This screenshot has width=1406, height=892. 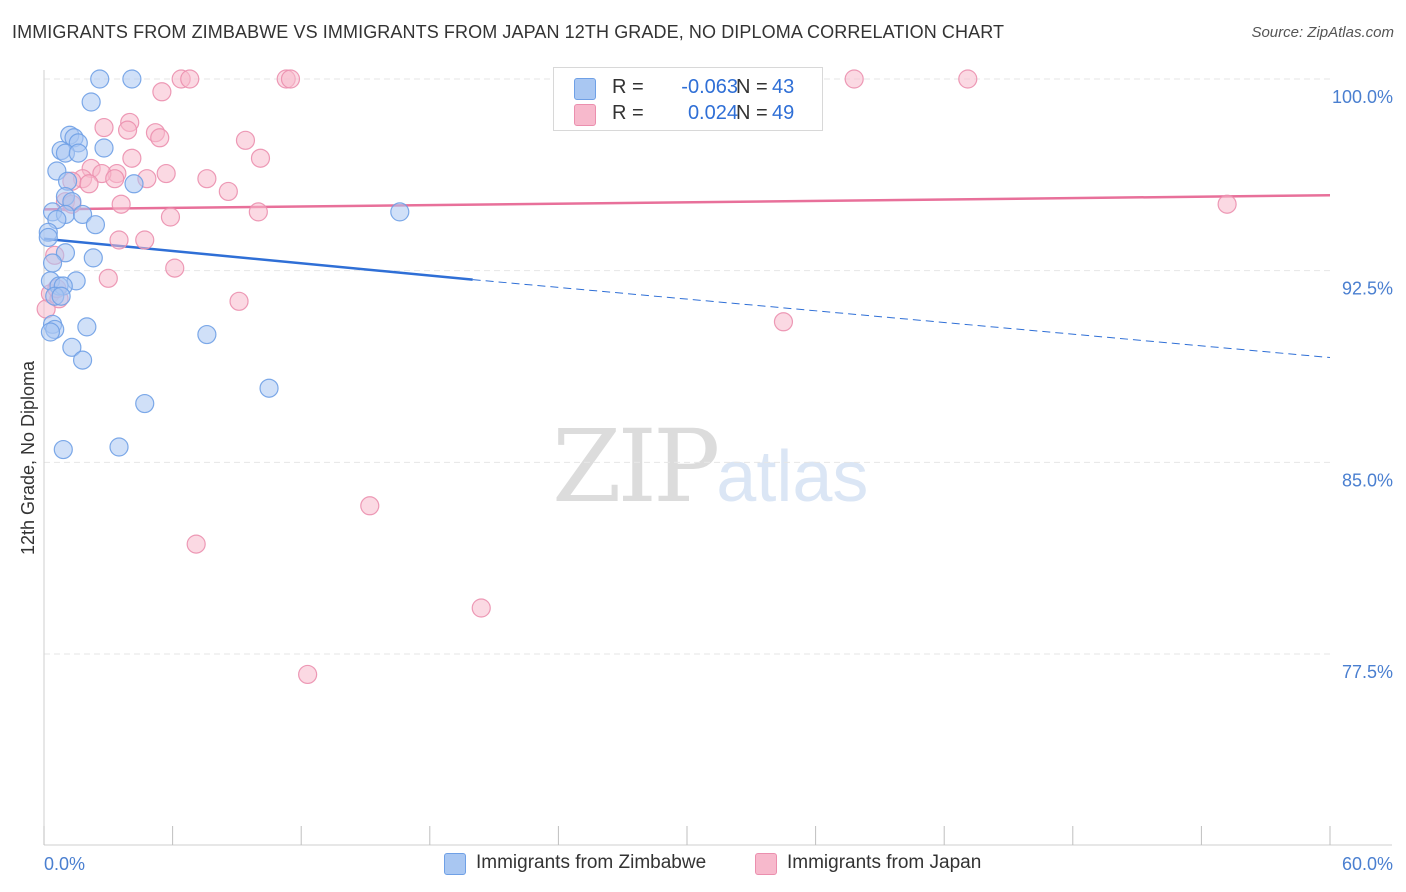 What do you see at coordinates (64, 864) in the screenshot?
I see `x-tick-label: 0.0%` at bounding box center [64, 864].